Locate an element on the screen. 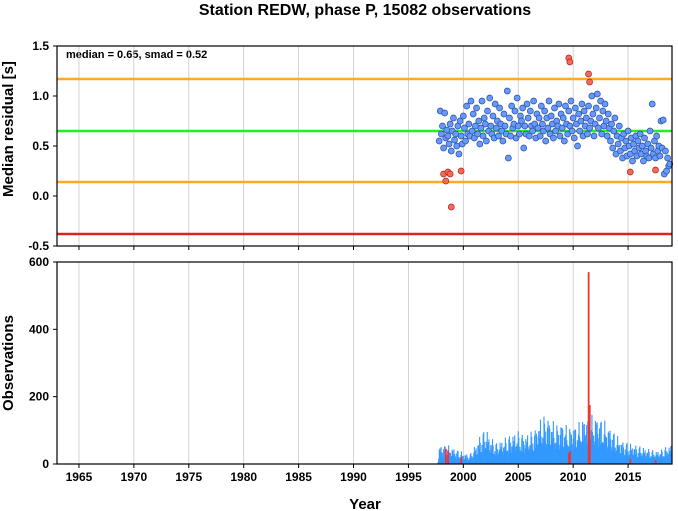 The image size is (678, 511). x-tick-label: 1980 is located at coordinates (243, 477).